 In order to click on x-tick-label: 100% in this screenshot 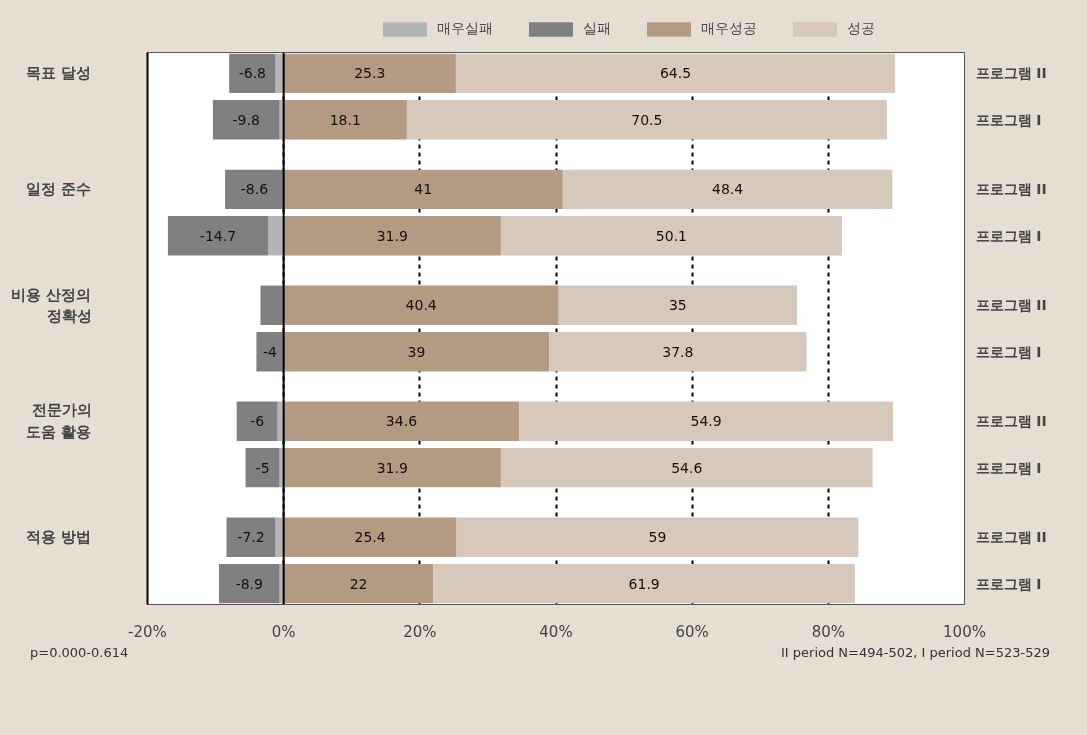, I will do `click(964, 631)`.